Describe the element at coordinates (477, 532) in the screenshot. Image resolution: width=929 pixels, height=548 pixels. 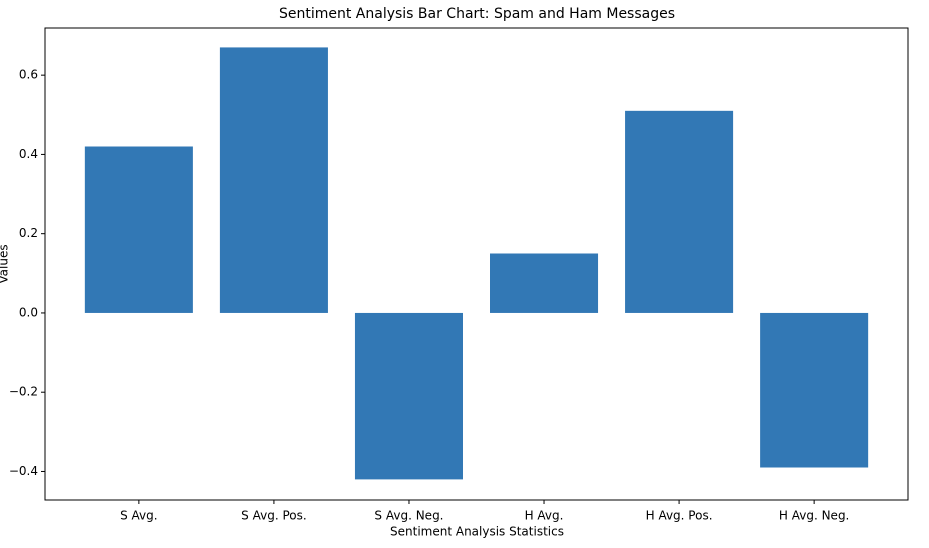
I see `x-axis-label: Sentiment Analysis Statistics` at that location.